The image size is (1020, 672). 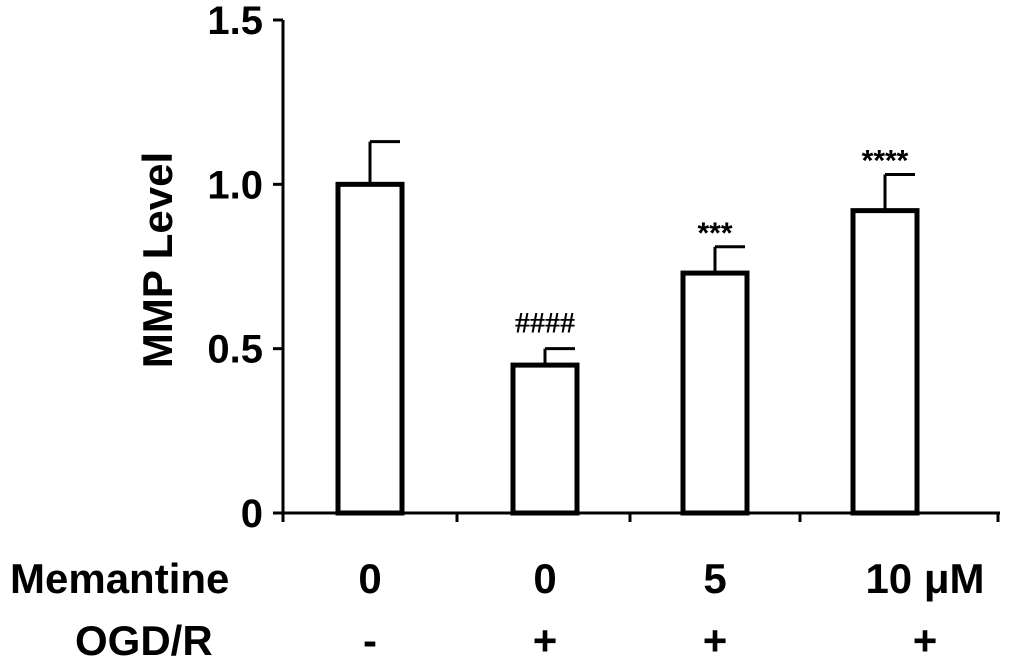 What do you see at coordinates (246, 268) in the screenshot?
I see `y-axis: 0 0.5 1.0 1.5` at bounding box center [246, 268].